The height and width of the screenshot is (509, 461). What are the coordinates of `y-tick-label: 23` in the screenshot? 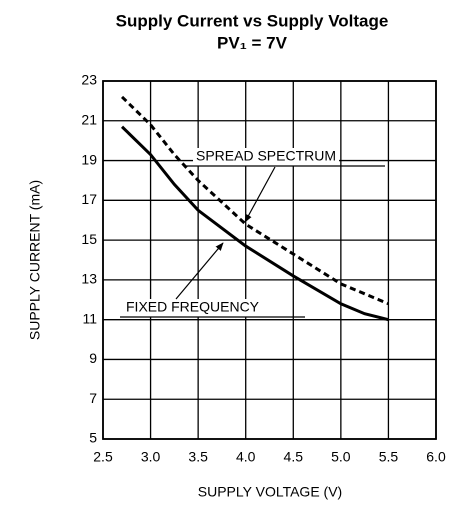 It's located at (89, 80).